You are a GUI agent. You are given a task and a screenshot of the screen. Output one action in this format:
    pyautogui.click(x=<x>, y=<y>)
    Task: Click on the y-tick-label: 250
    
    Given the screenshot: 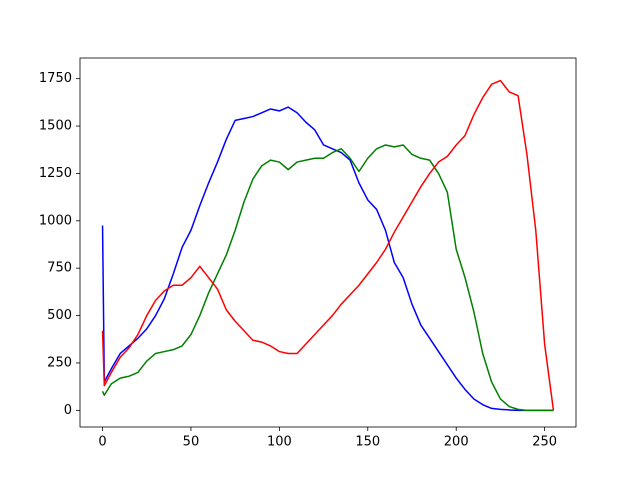 What is the action you would take?
    pyautogui.click(x=59, y=362)
    